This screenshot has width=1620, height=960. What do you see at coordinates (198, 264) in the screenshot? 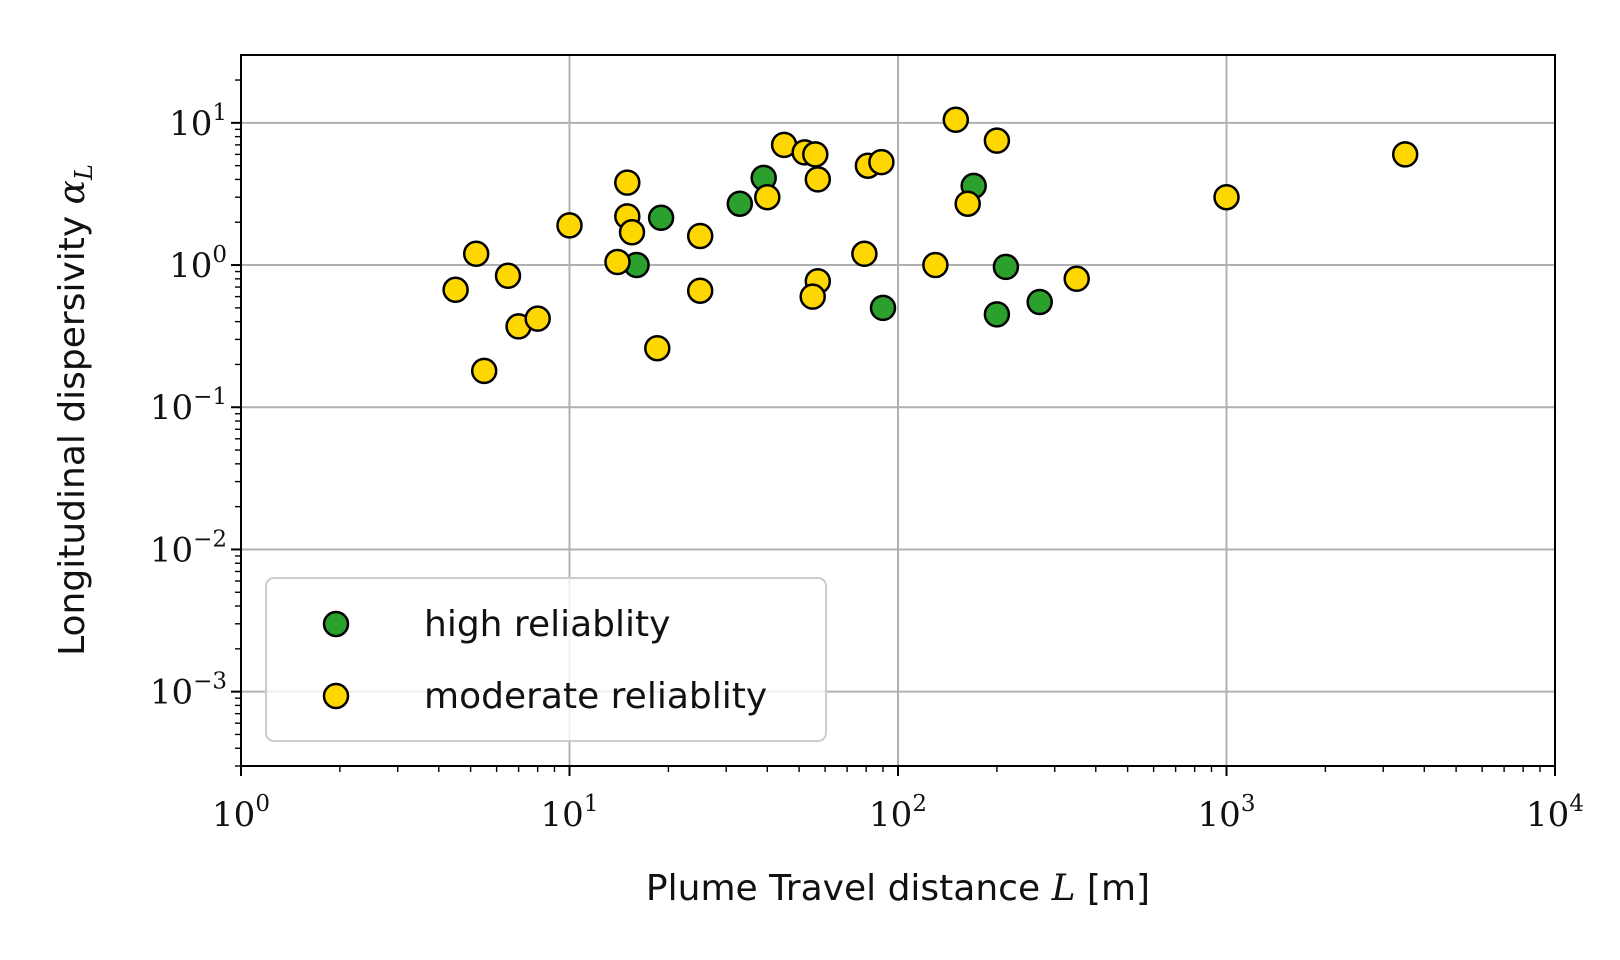
I see `y-tick-label: 10⁰` at bounding box center [198, 264].